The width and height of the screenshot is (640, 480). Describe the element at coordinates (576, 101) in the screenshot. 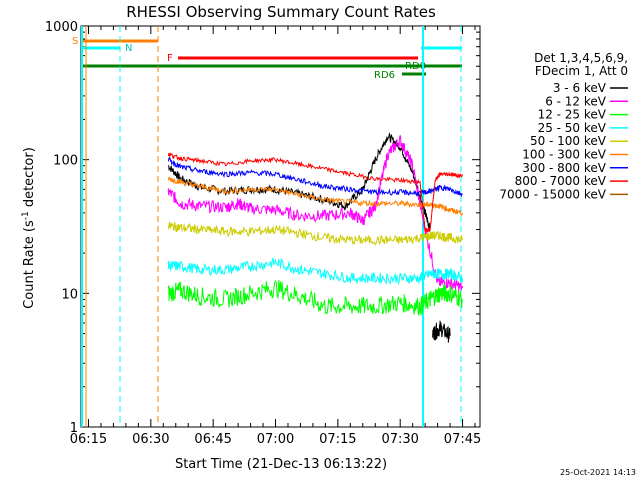

I see `legend-label: 6 - 12 keV` at that location.